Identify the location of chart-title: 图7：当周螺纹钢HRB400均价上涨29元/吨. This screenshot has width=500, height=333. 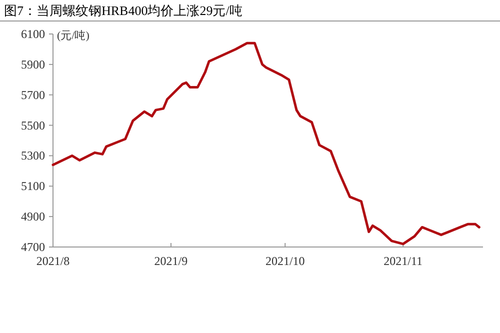
(123, 10).